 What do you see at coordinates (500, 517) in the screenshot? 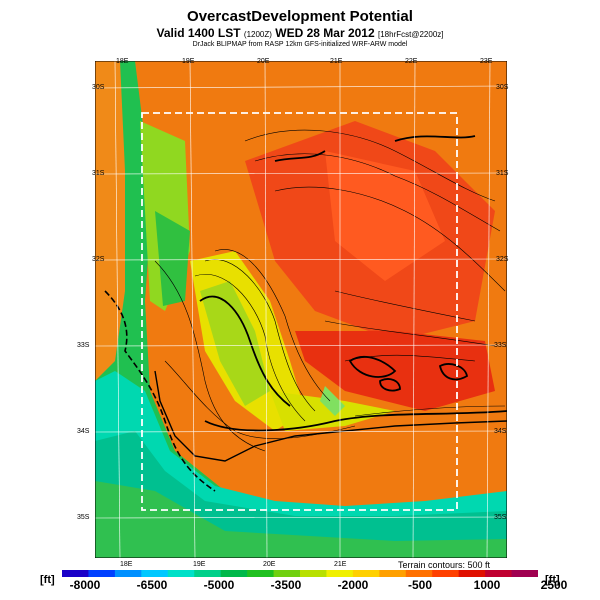
I see `lat-label-right-35s: 35S` at bounding box center [500, 517].